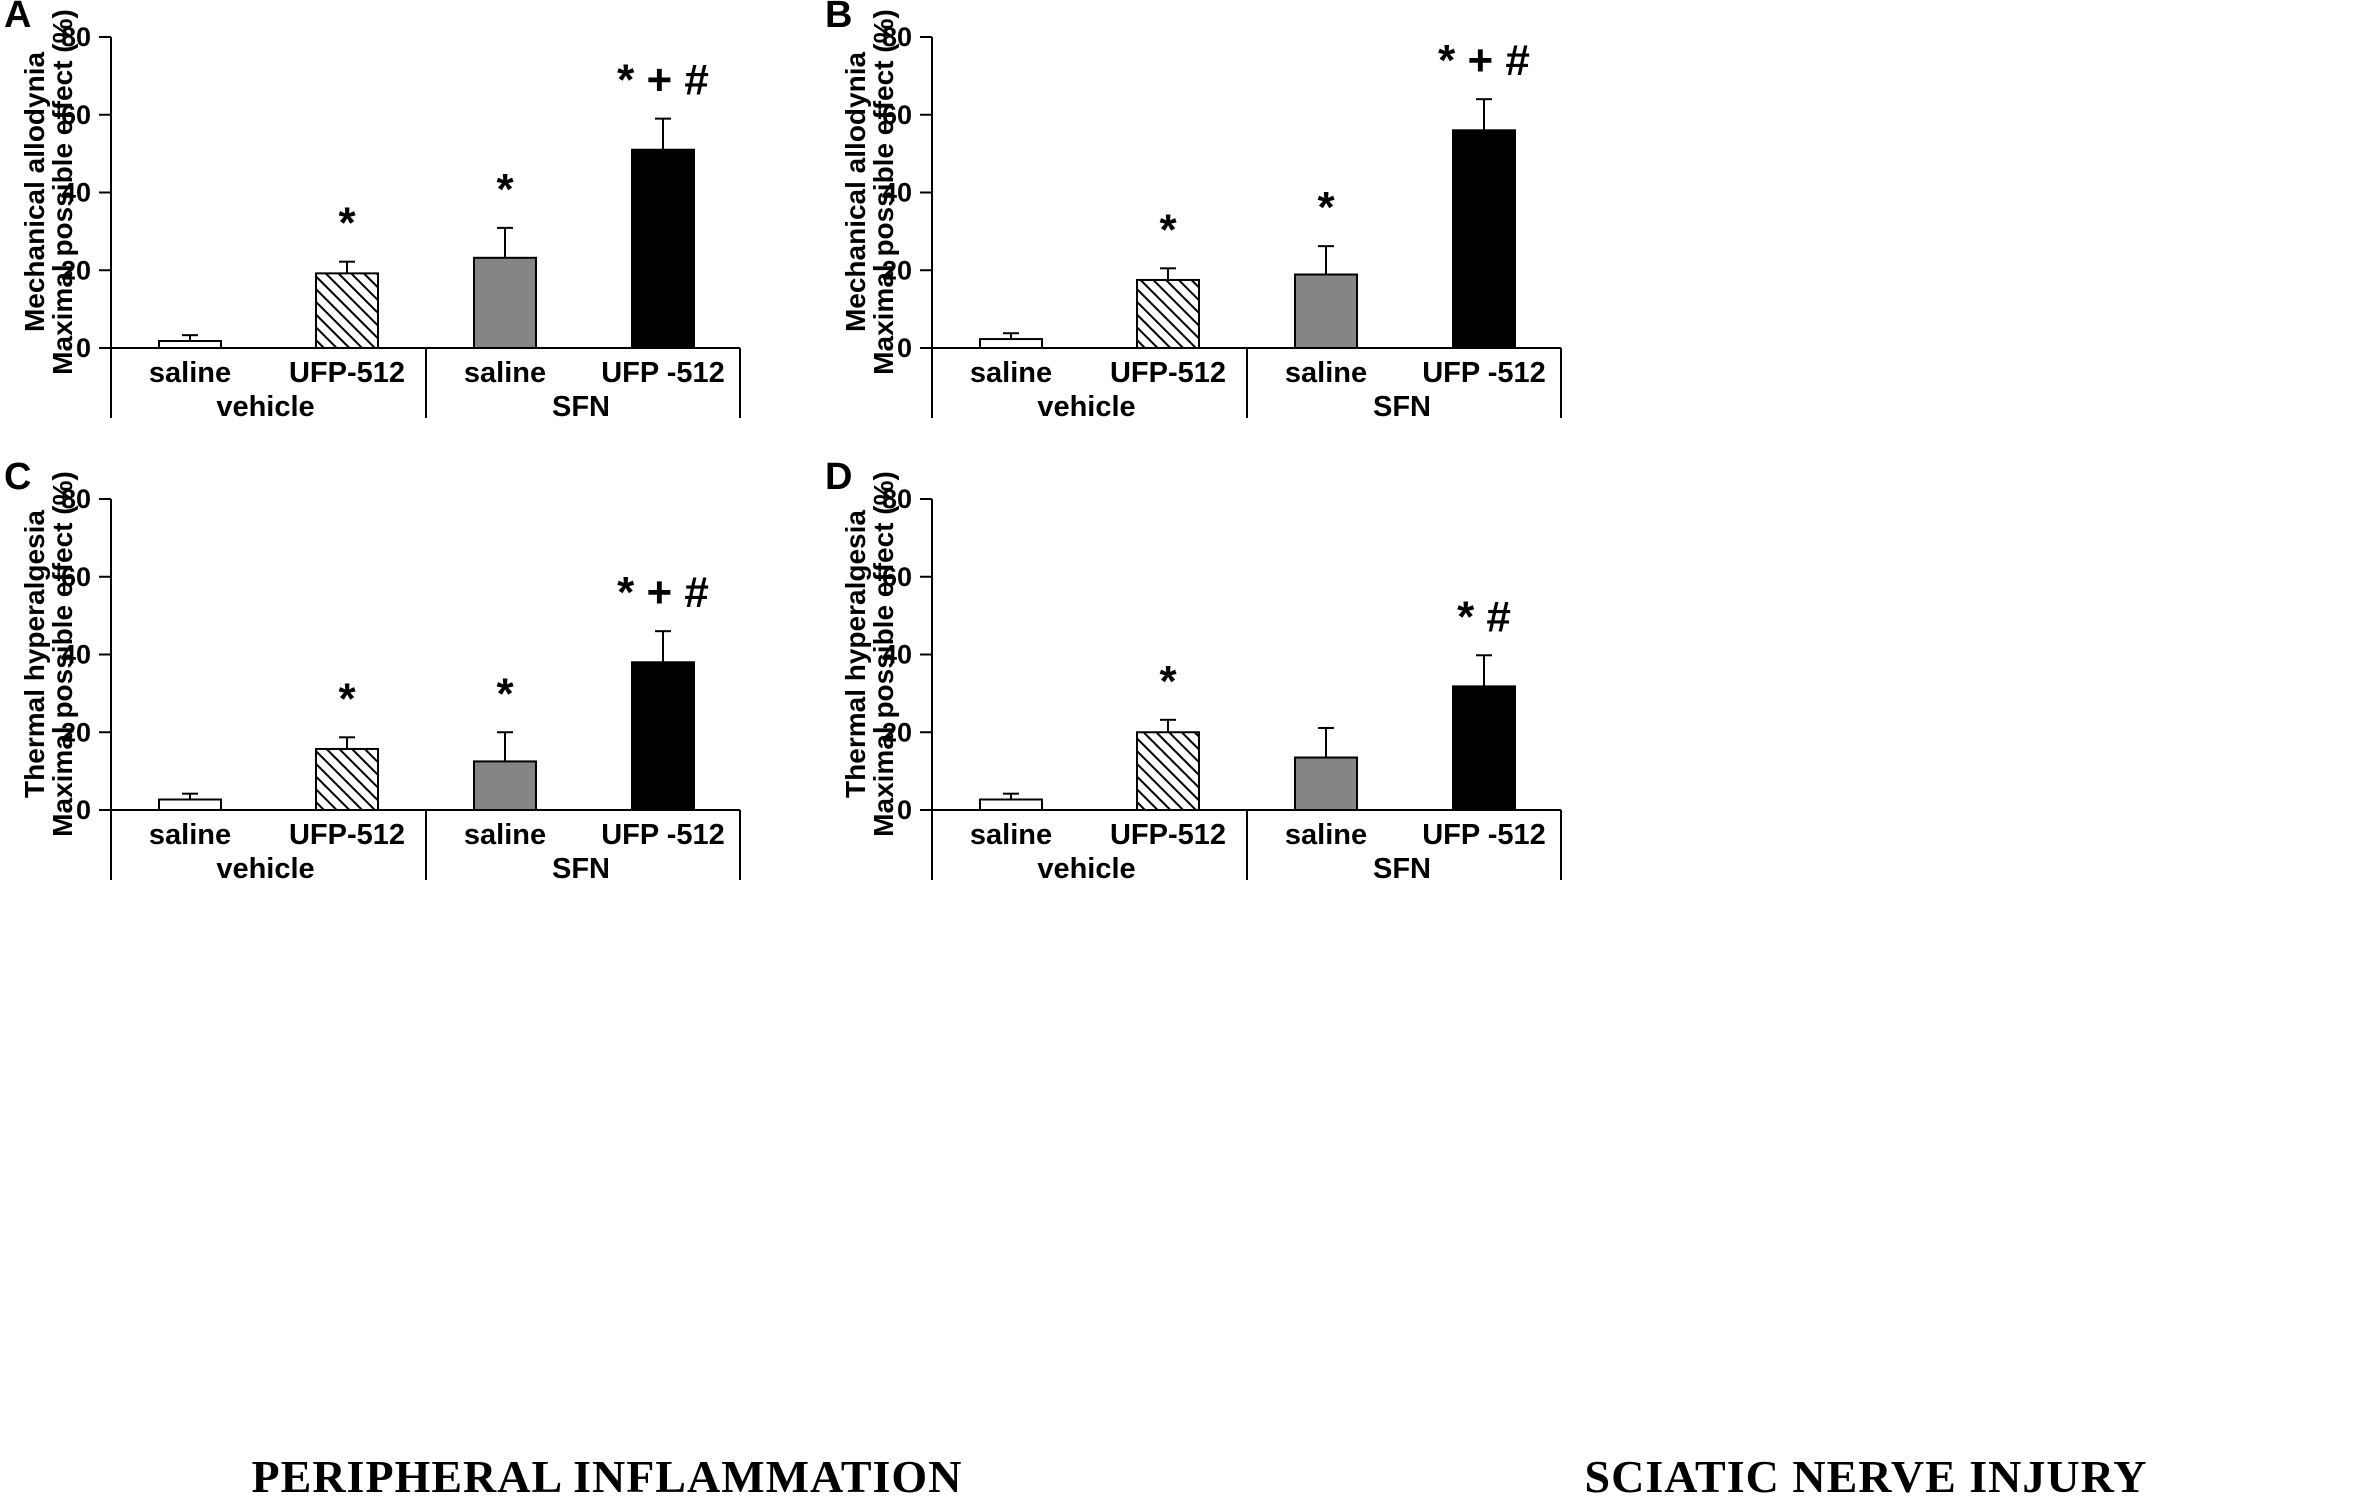 This screenshot has height=1503, width=2371. Describe the element at coordinates (838, 18) in the screenshot. I see `panel-letter: B` at that location.